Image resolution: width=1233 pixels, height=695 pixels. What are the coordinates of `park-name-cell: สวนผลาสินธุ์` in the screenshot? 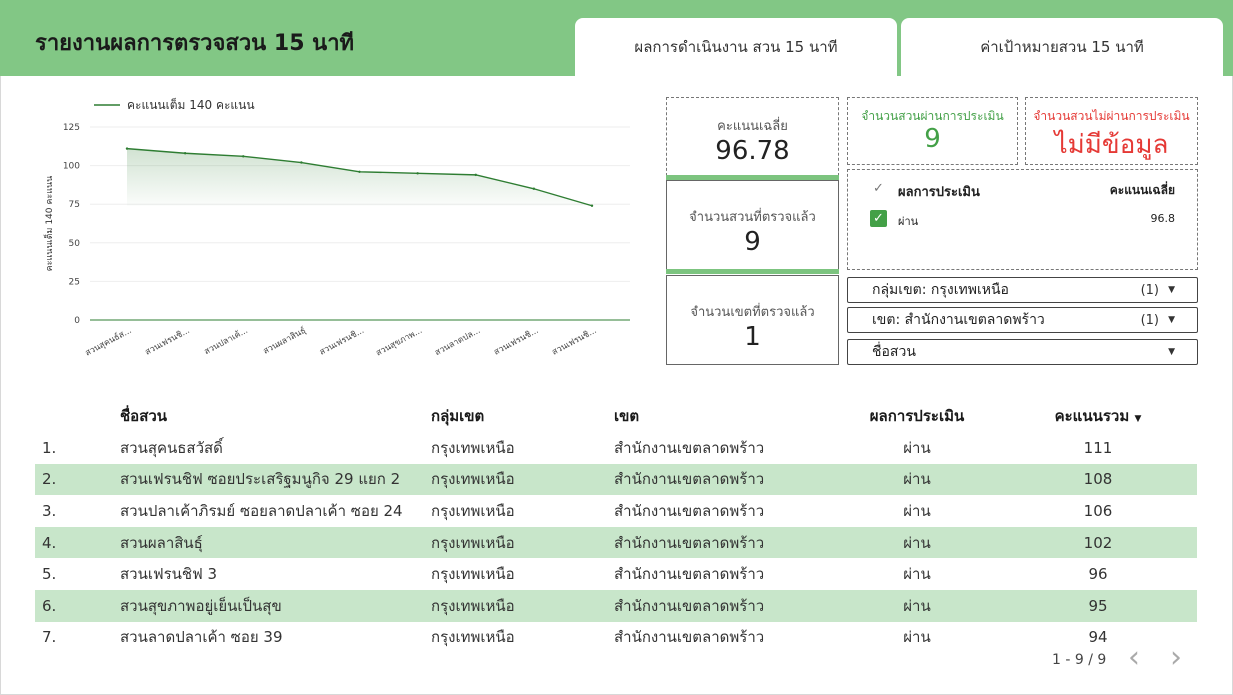 It's located at (161, 542).